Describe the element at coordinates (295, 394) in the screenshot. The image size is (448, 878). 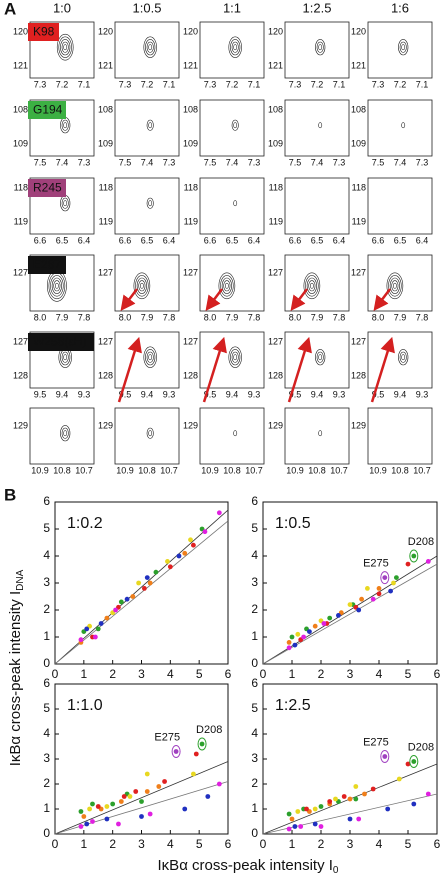
I see `x-tick-label: 9.5` at that location.